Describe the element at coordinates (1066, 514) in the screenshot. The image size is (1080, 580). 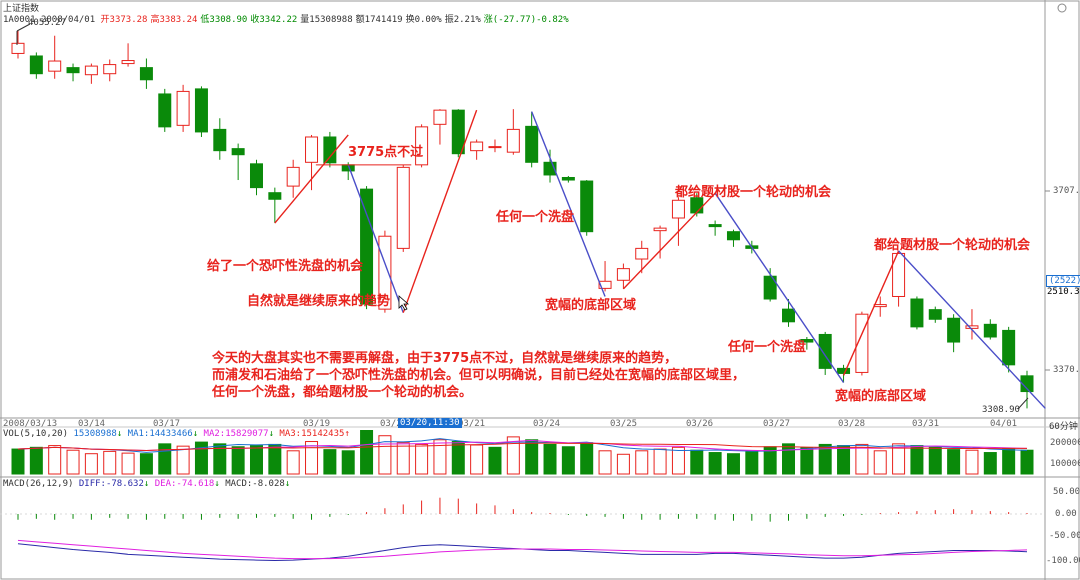
I see `macd-axis-0: 0.00` at that location.